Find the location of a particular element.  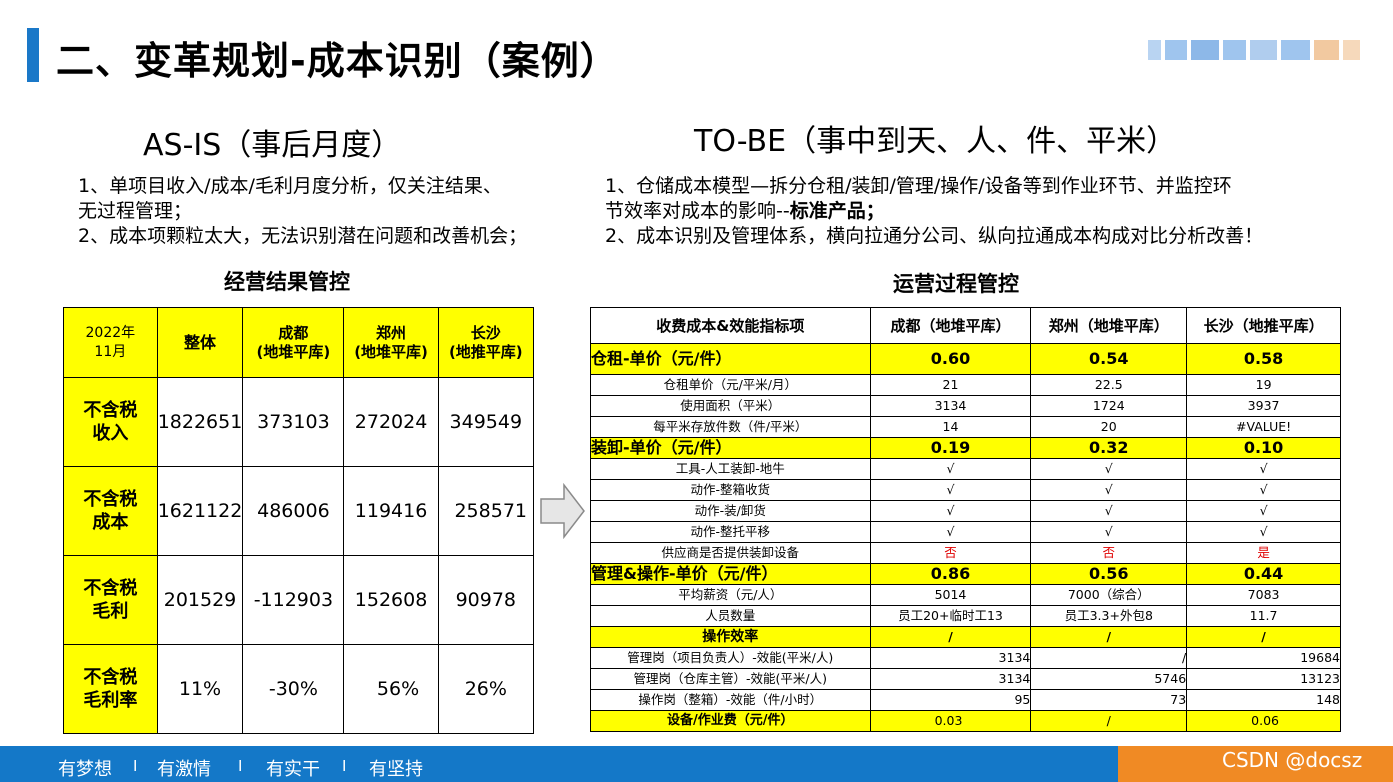

table-row: 人员数量 员工20+临时工13 员工3.3+外包8 11.7 is located at coordinates (965, 616).